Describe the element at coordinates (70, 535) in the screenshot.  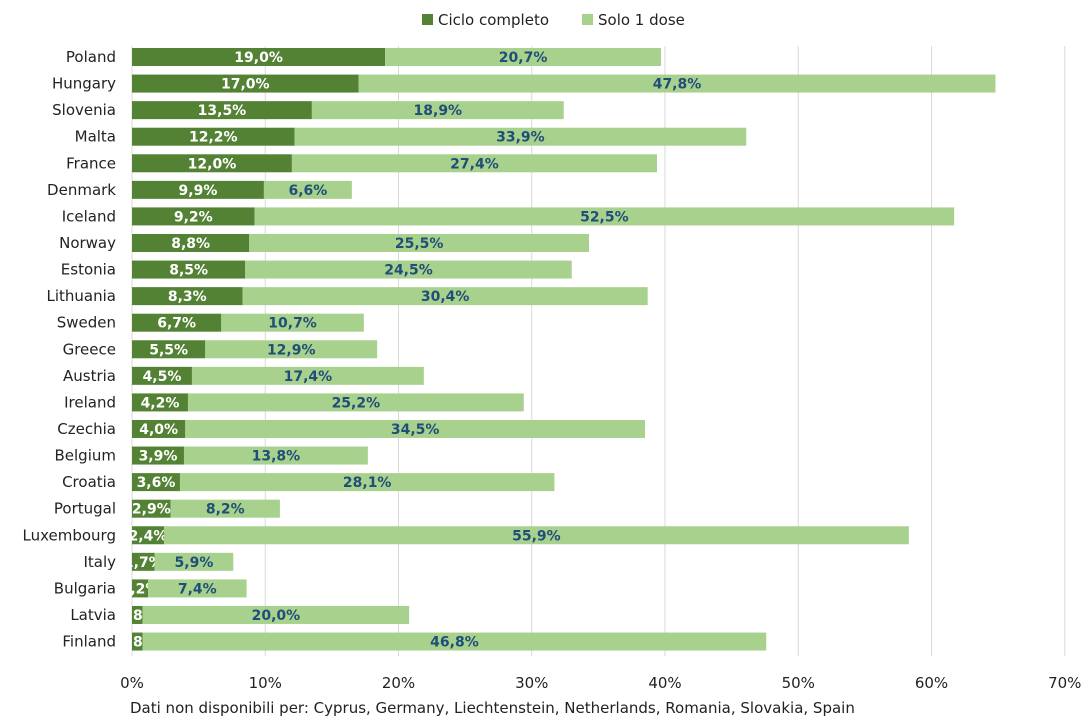
I see `category-label-18: Luxembourg` at that location.